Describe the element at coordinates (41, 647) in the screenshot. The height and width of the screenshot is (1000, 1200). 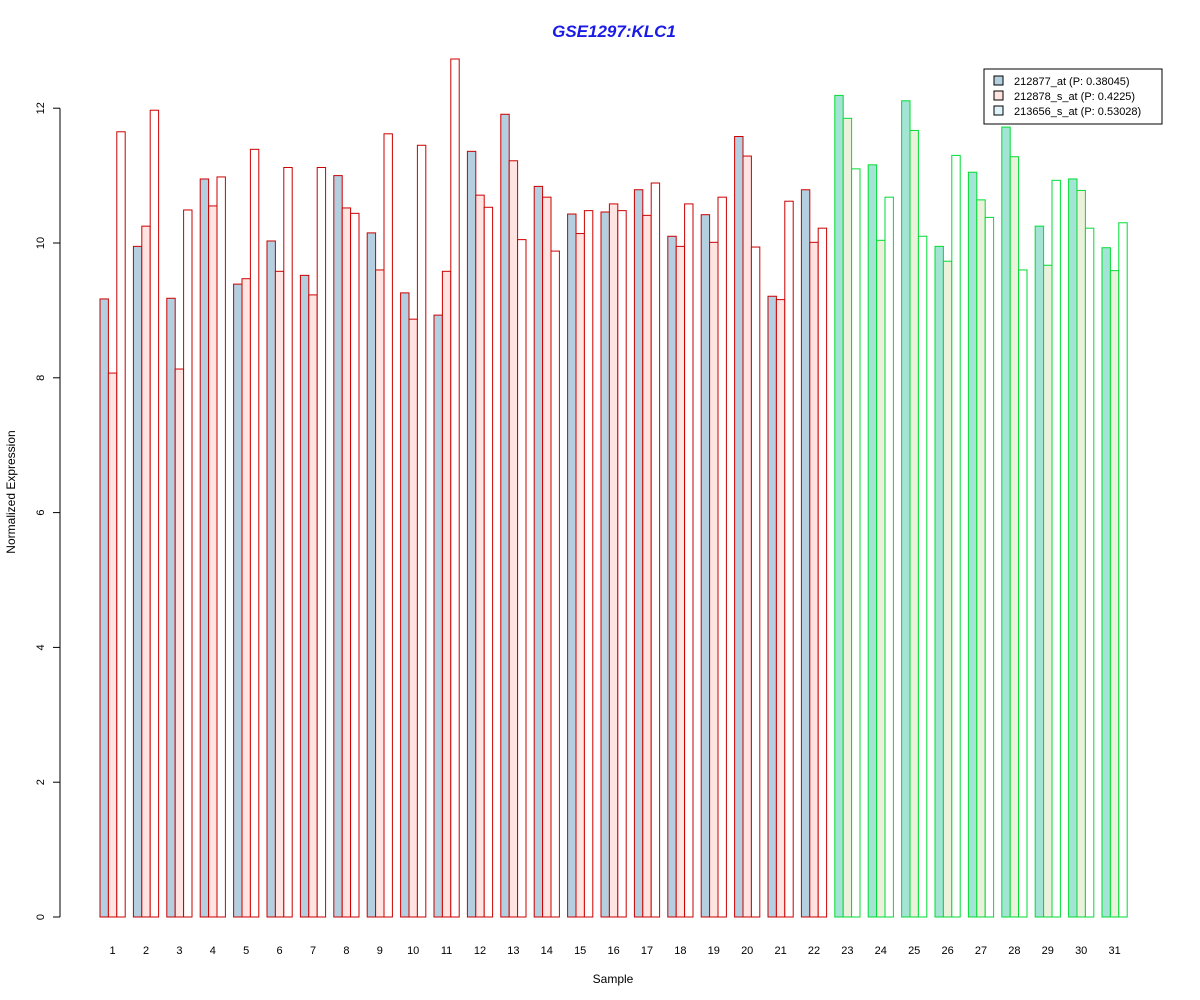
I see `y-tick-label: 4` at that location.